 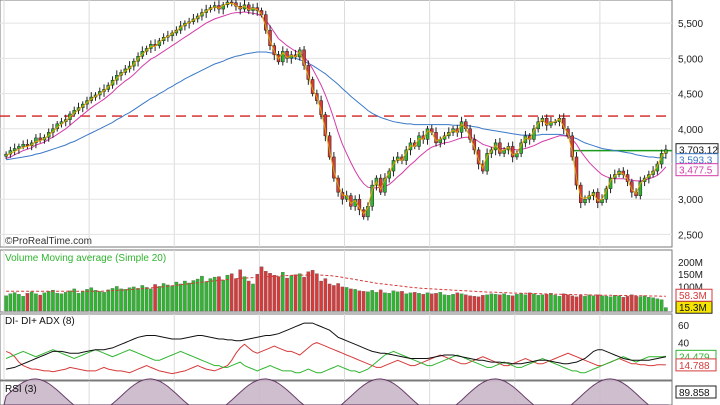 I want to click on rsi-value-badge, so click(x=696, y=392).